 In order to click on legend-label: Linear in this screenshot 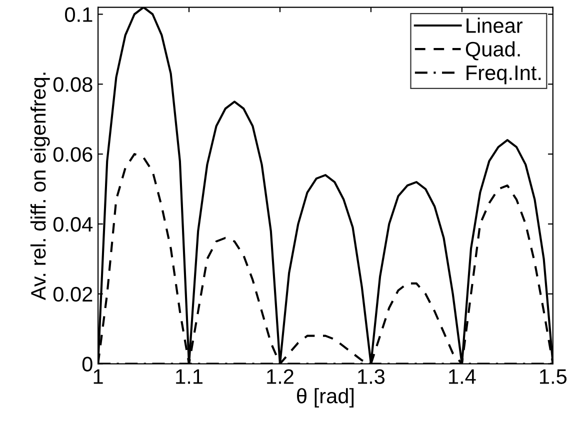, I will do `click(494, 25)`.